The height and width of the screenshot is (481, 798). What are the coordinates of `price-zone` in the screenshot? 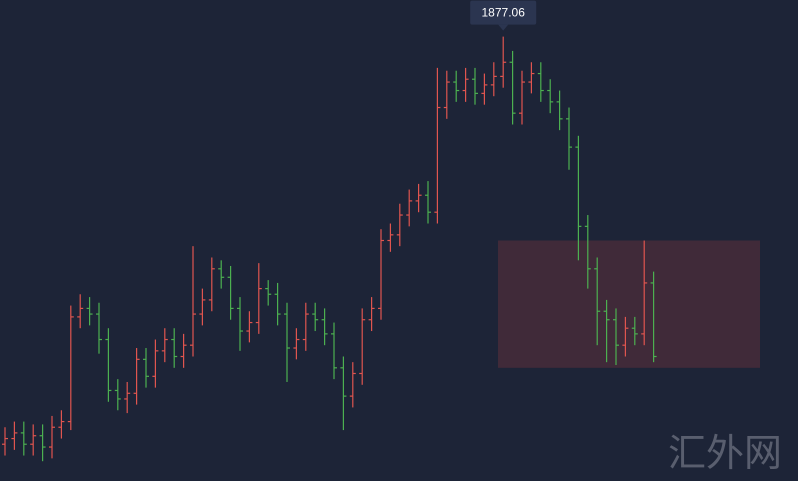 It's located at (629, 304).